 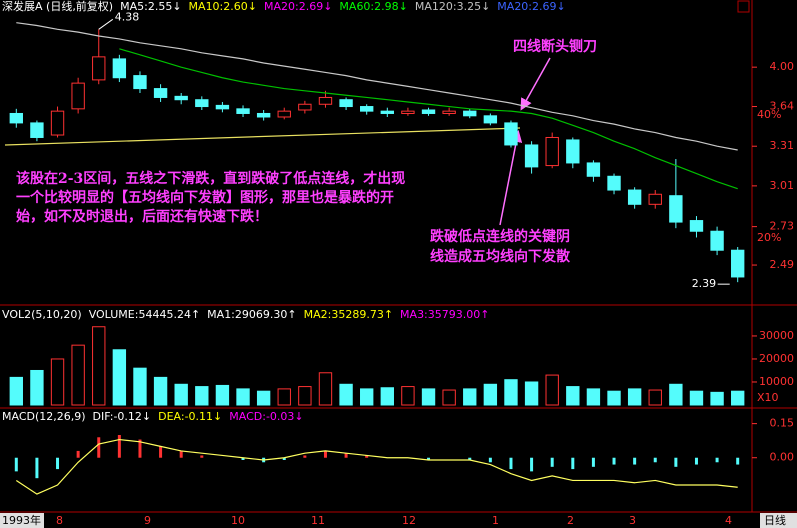 I want to click on time-label: 4, so click(x=728, y=520).